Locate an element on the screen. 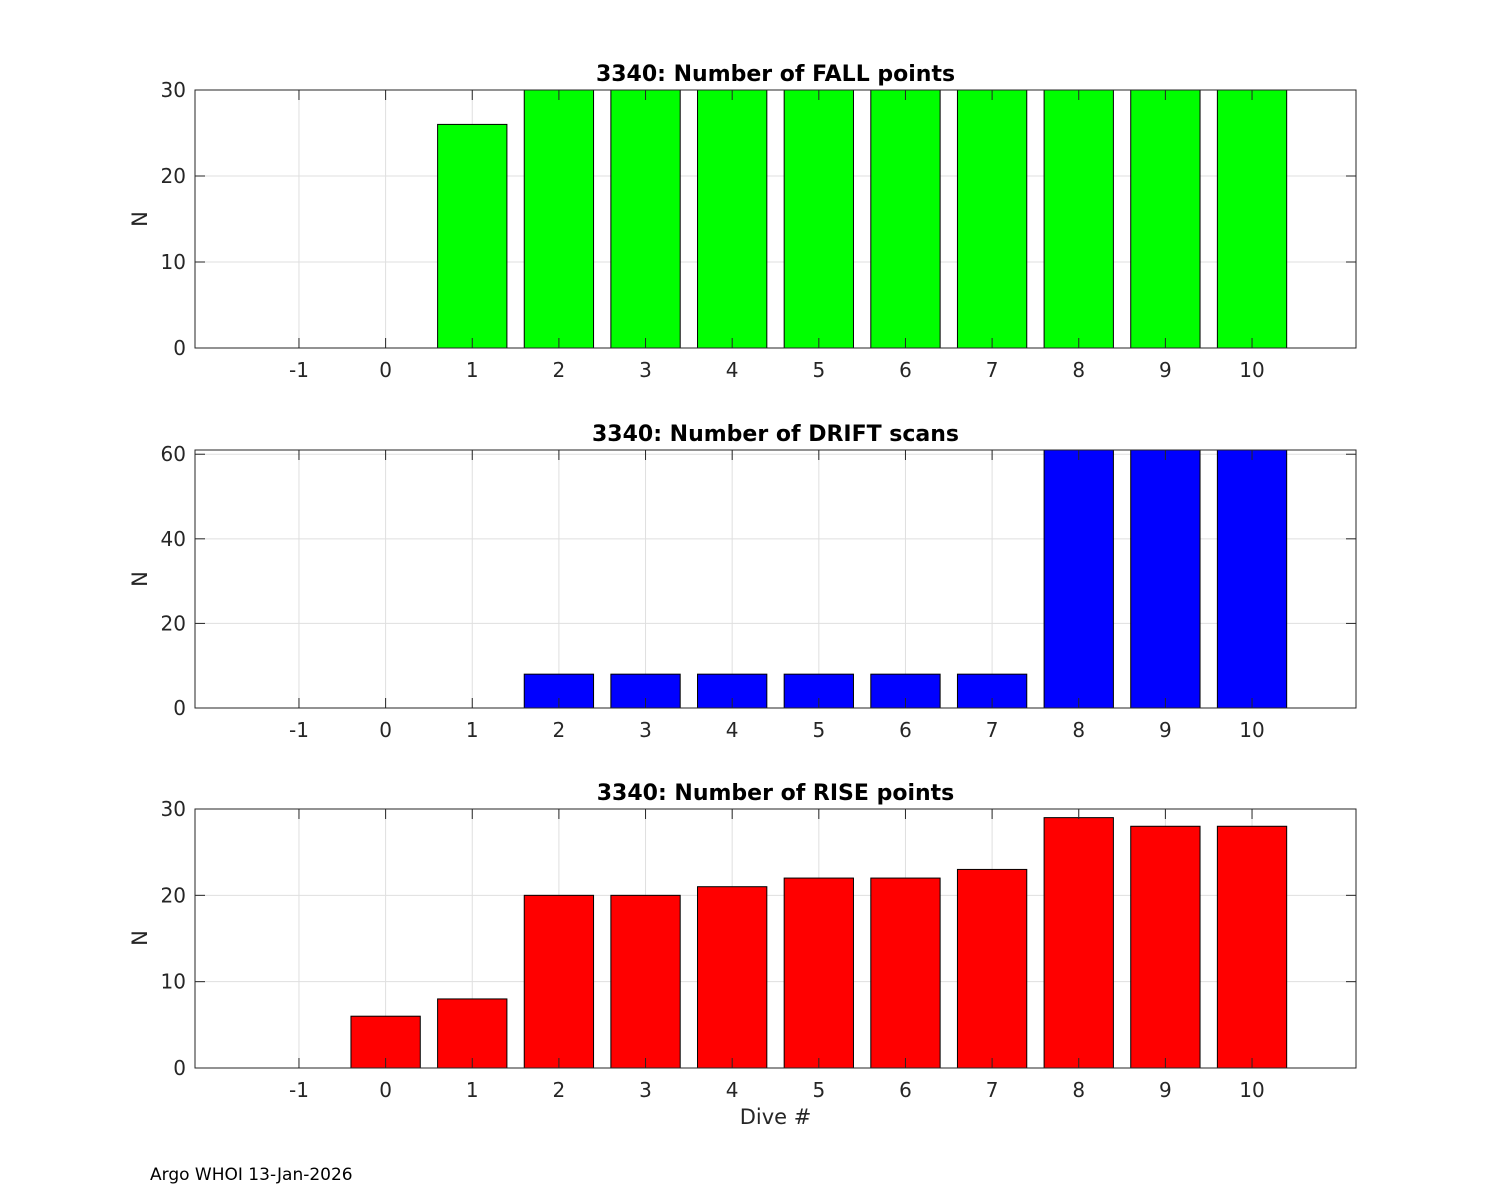 The width and height of the screenshot is (1500, 1200). drift-x-tick-label: 1 is located at coordinates (472, 730).